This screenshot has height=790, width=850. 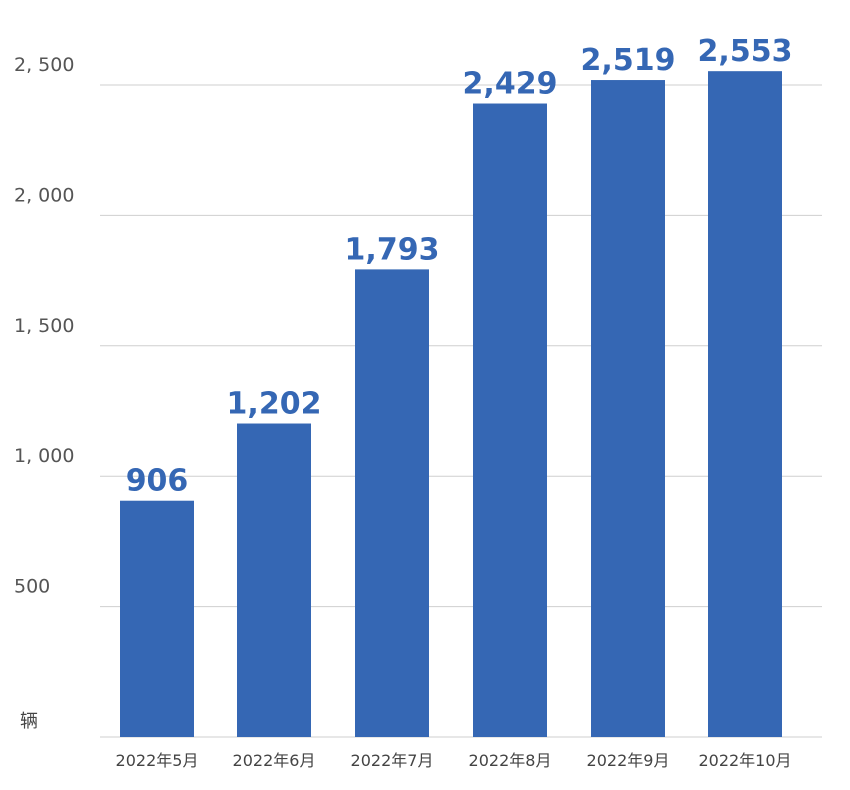 I want to click on y-tick-label: 2, 500, so click(x=44, y=65).